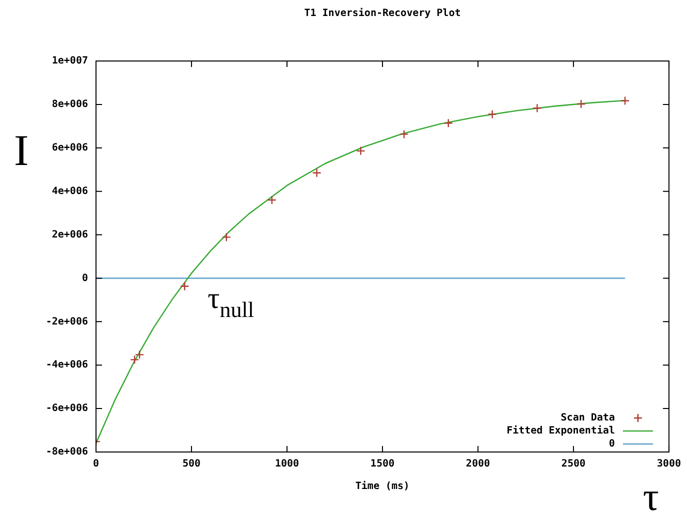  Describe the element at coordinates (96, 464) in the screenshot. I see `x-tick-label: 0` at that location.